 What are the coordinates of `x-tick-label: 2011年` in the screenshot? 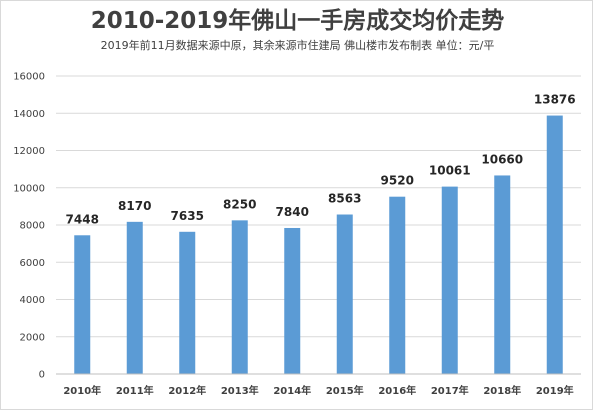 It's located at (135, 390).